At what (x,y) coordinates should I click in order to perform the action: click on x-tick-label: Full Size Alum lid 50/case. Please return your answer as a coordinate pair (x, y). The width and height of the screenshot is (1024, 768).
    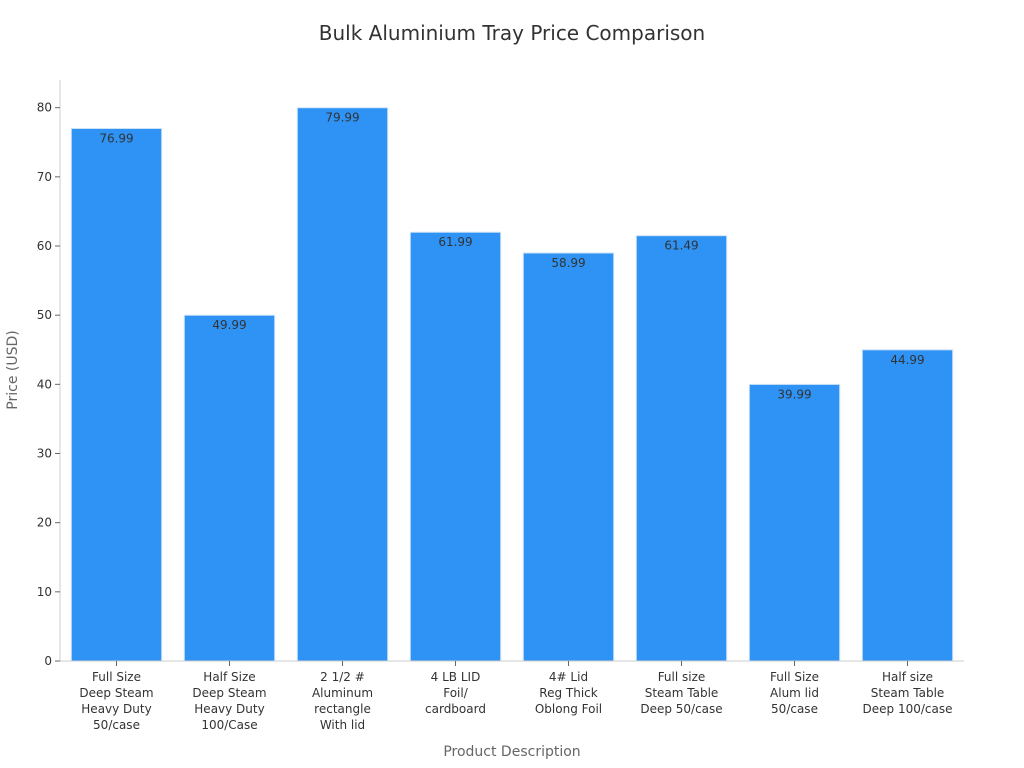
    Looking at the image, I should click on (794, 693).